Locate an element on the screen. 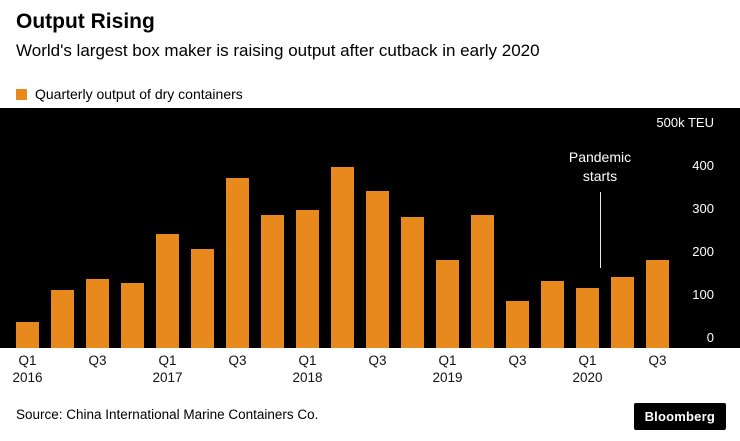 The height and width of the screenshot is (441, 740). legend-label: Quarterly output of dry containers is located at coordinates (139, 94).